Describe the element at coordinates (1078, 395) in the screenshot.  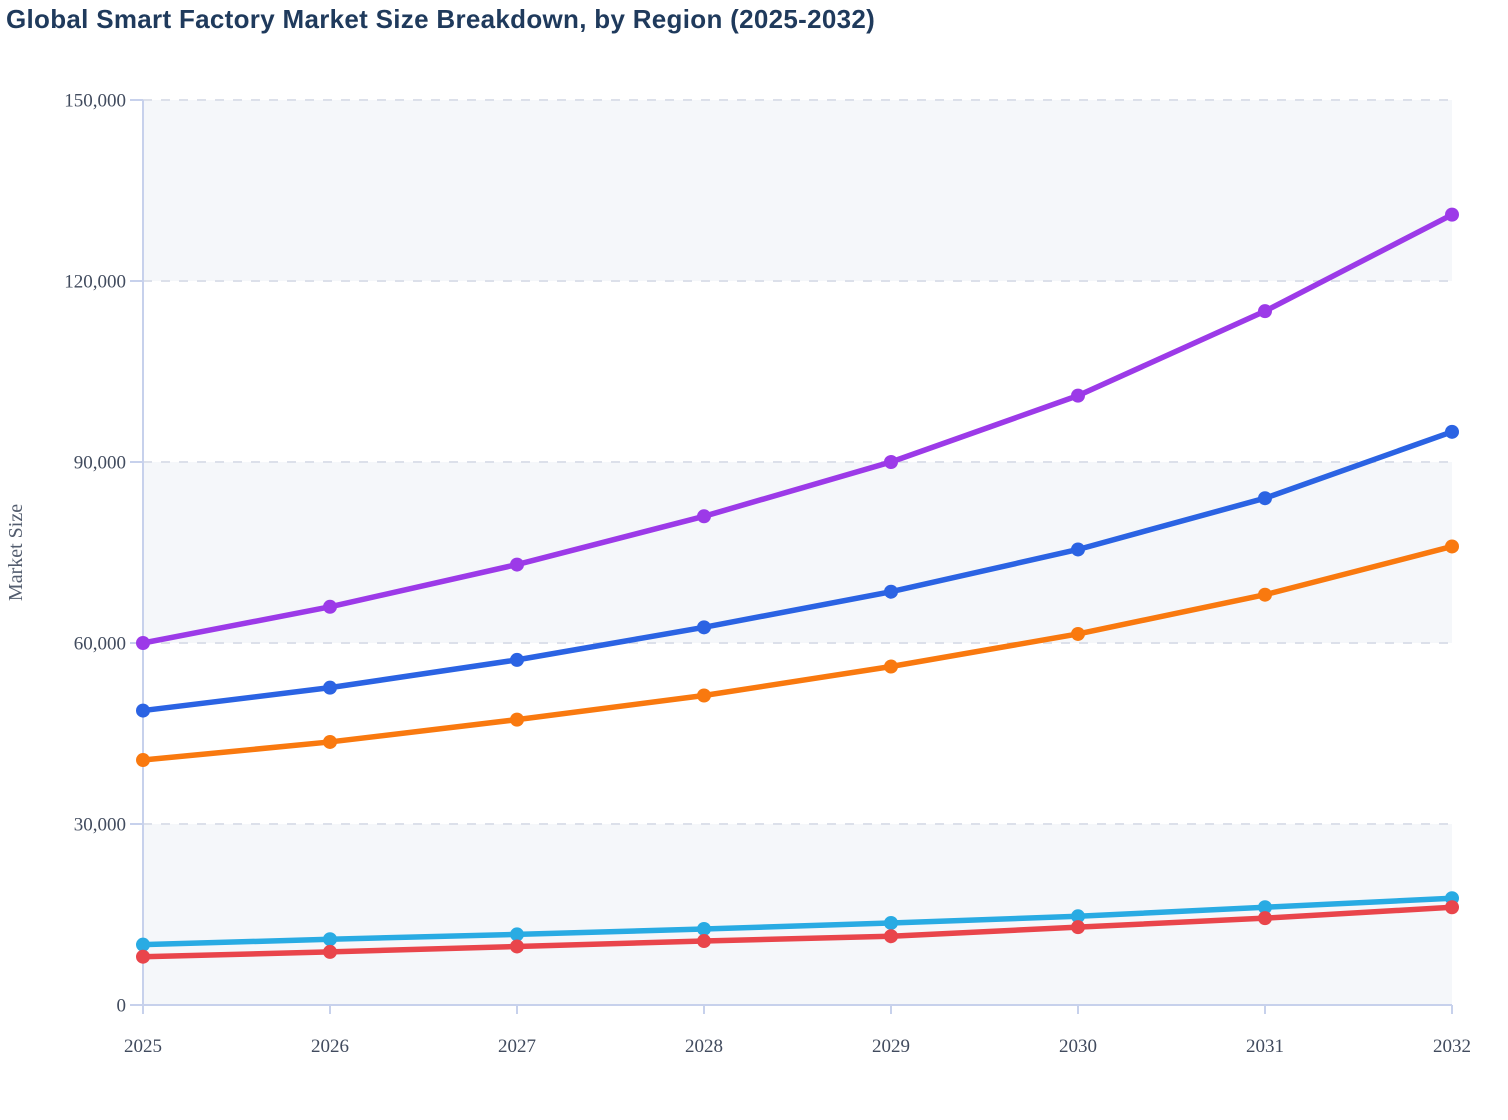
I see `data-point-purple-series-2030` at that location.